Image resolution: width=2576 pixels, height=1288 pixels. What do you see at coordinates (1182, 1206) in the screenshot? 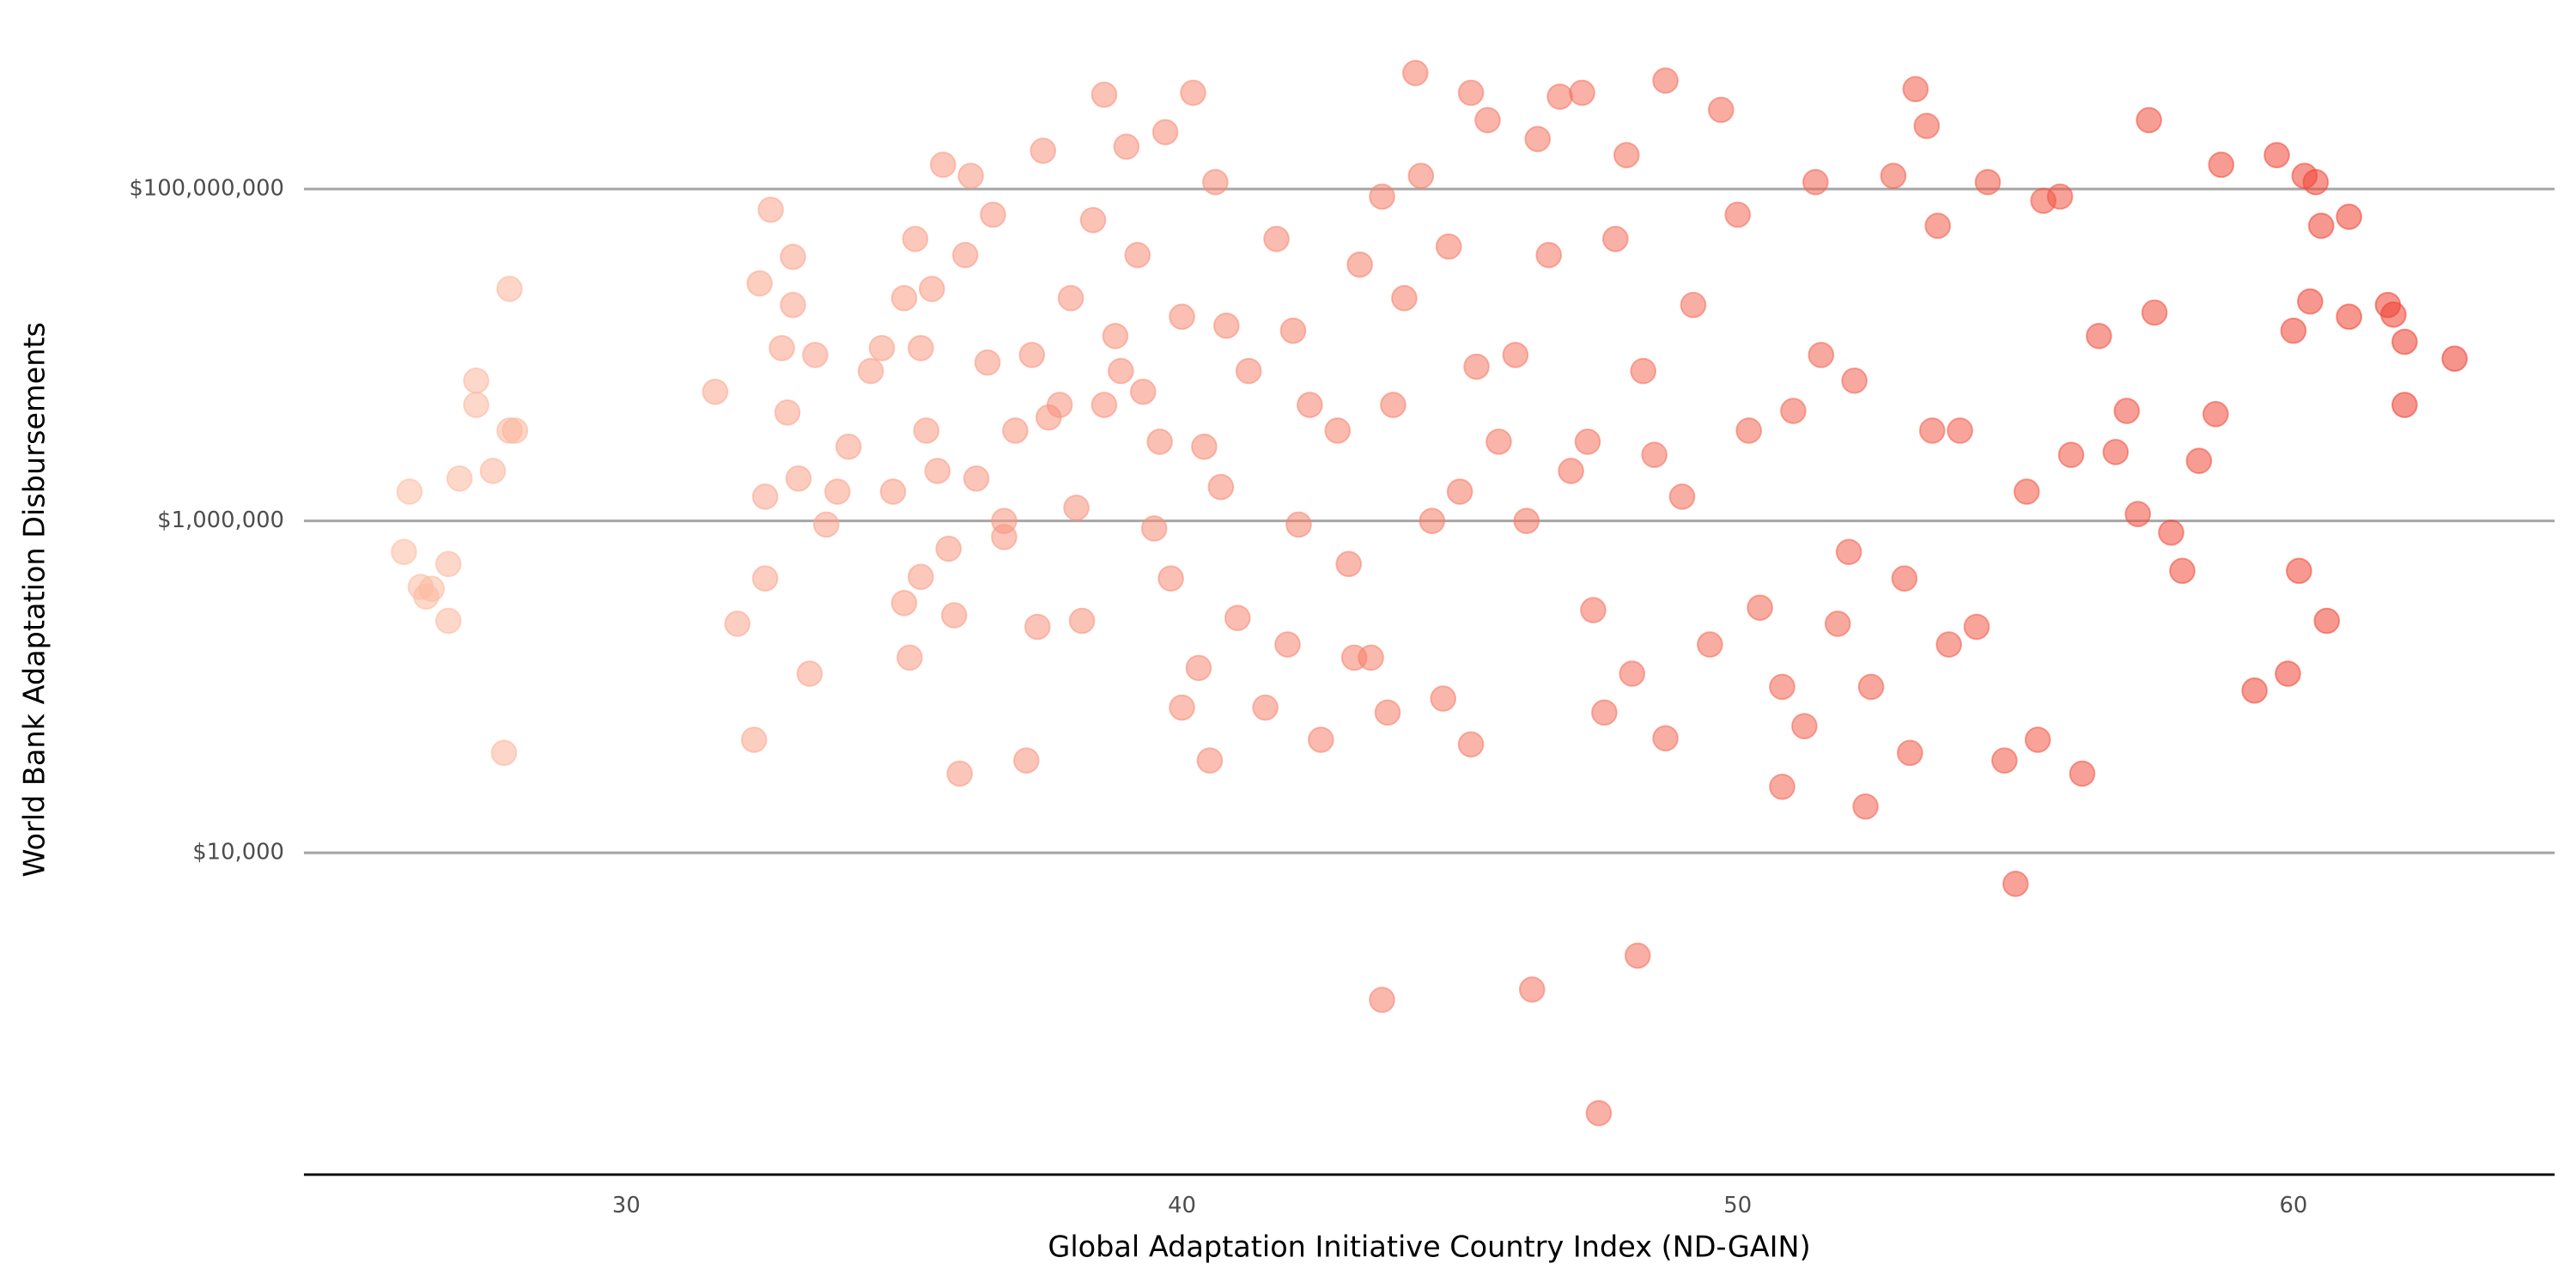
I see `x-tick-label: 40` at bounding box center [1182, 1206].